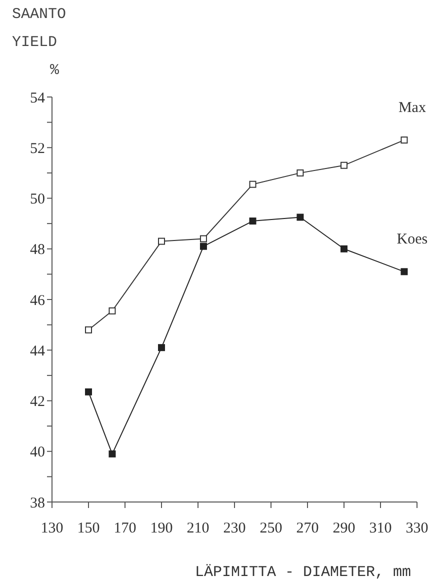  I want to click on x-tick-label: 230, so click(234, 528).